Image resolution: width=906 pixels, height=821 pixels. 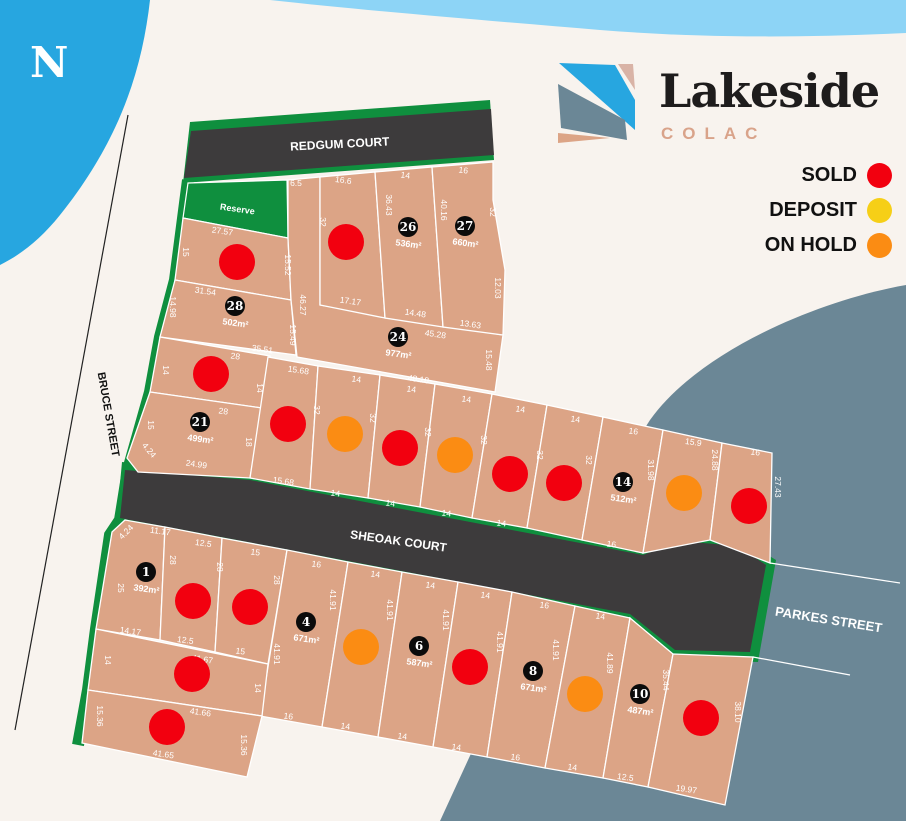 I want to click on dimension-label: 45.28, so click(x=435, y=334).